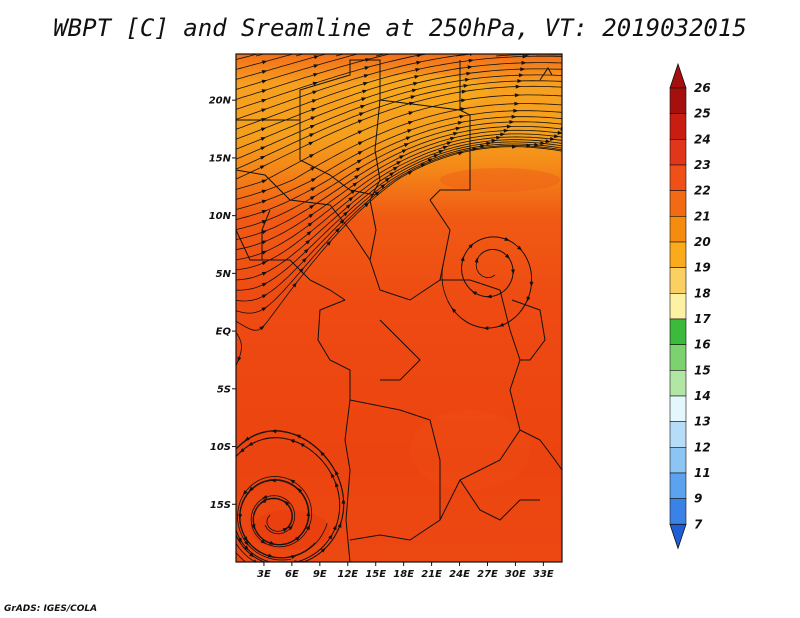 Image resolution: width=800 pixels, height=618 pixels. Describe the element at coordinates (51, 609) in the screenshot. I see `grads-credit: GrADS: IGES/COLA` at that location.